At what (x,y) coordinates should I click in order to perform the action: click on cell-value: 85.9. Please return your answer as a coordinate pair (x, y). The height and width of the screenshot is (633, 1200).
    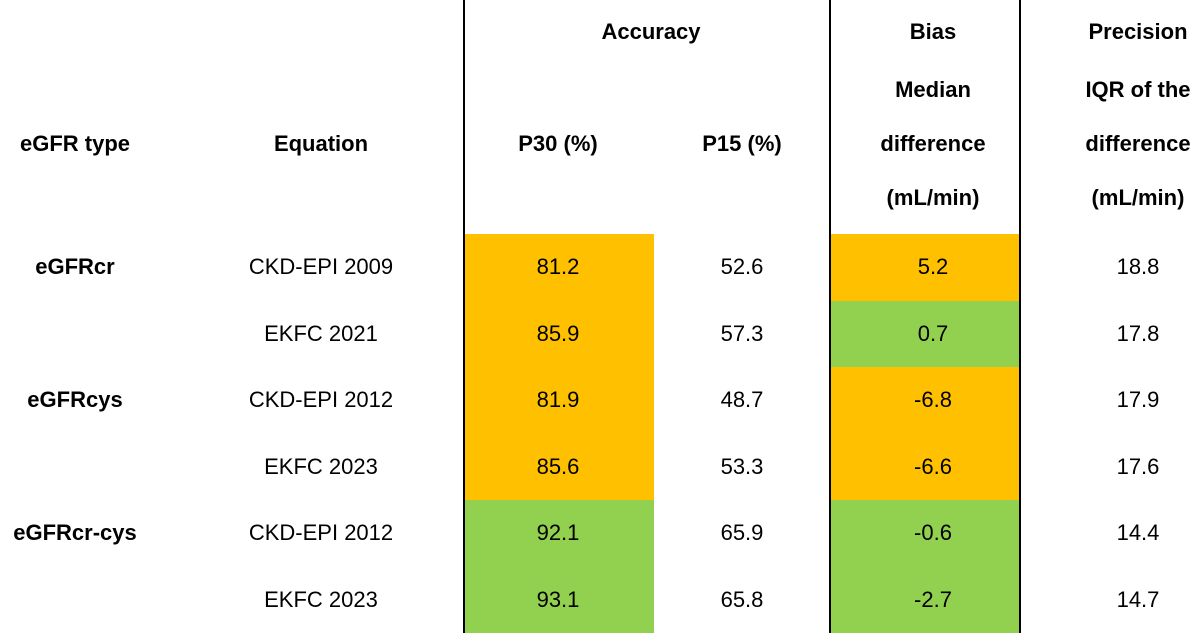
    Looking at the image, I should click on (558, 333).